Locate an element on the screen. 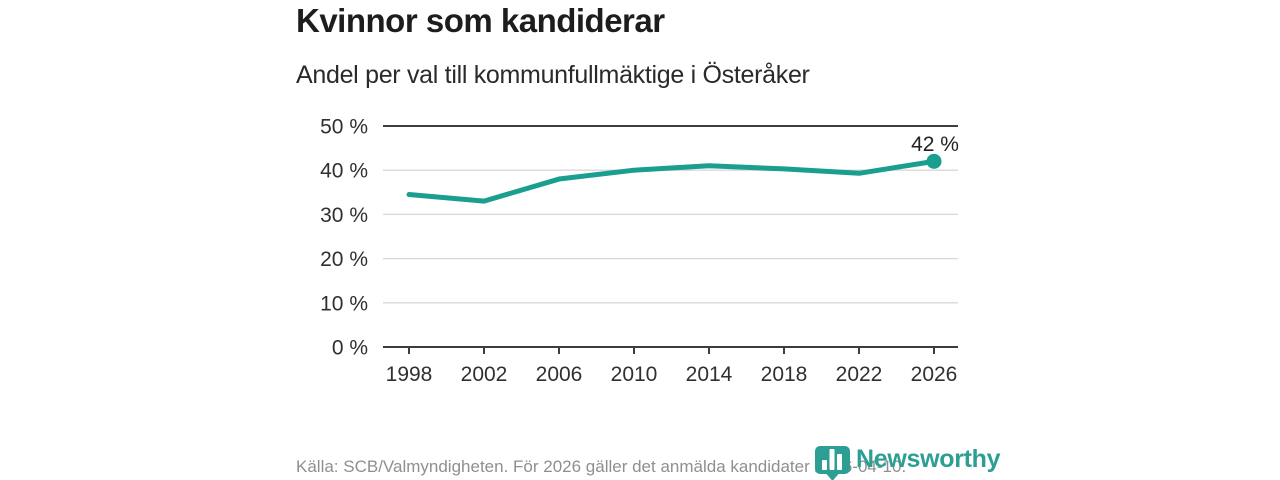 The height and width of the screenshot is (480, 1280). x-tick-label: 2006 is located at coordinates (559, 374).